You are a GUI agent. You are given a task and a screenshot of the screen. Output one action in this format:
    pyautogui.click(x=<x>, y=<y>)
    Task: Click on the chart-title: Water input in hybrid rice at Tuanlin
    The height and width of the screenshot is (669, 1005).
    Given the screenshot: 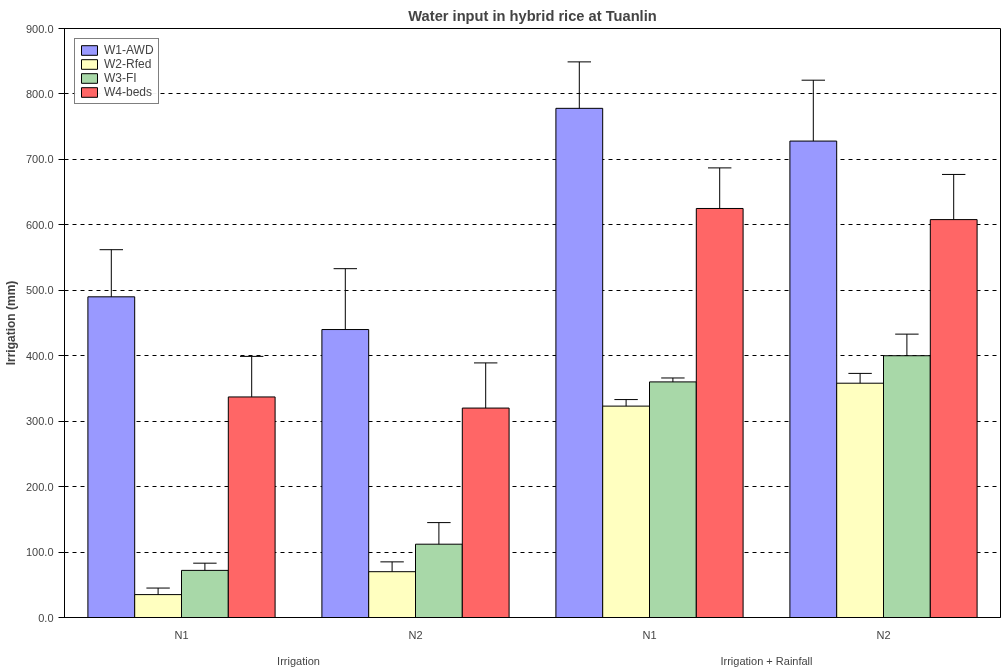 What is the action you would take?
    pyautogui.click(x=532, y=15)
    